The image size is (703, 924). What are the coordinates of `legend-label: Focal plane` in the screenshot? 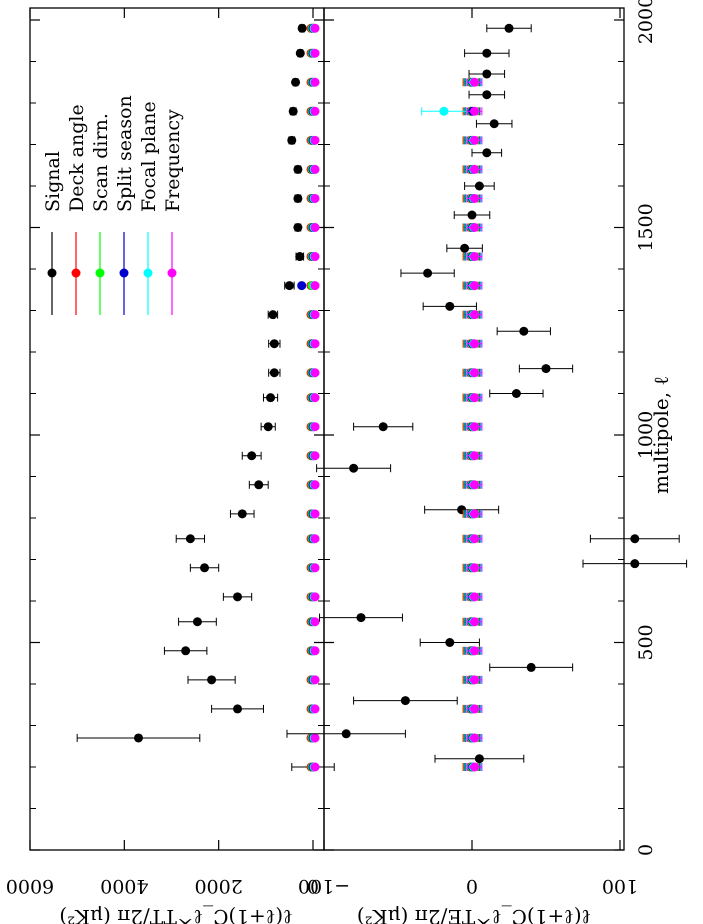 It's located at (149, 156).